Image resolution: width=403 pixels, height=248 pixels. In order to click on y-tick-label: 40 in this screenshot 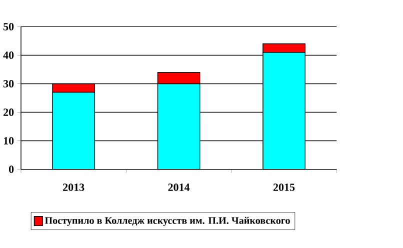, I will do `click(8, 56)`.